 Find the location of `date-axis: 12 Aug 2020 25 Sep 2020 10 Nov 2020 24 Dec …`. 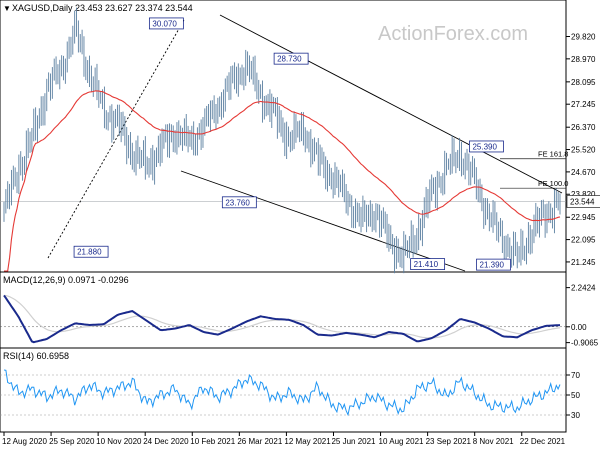

date-axis: 12 Aug 2020 25 Sep 2020 10 Nov 2020 24 Dec … is located at coordinates (284, 439).